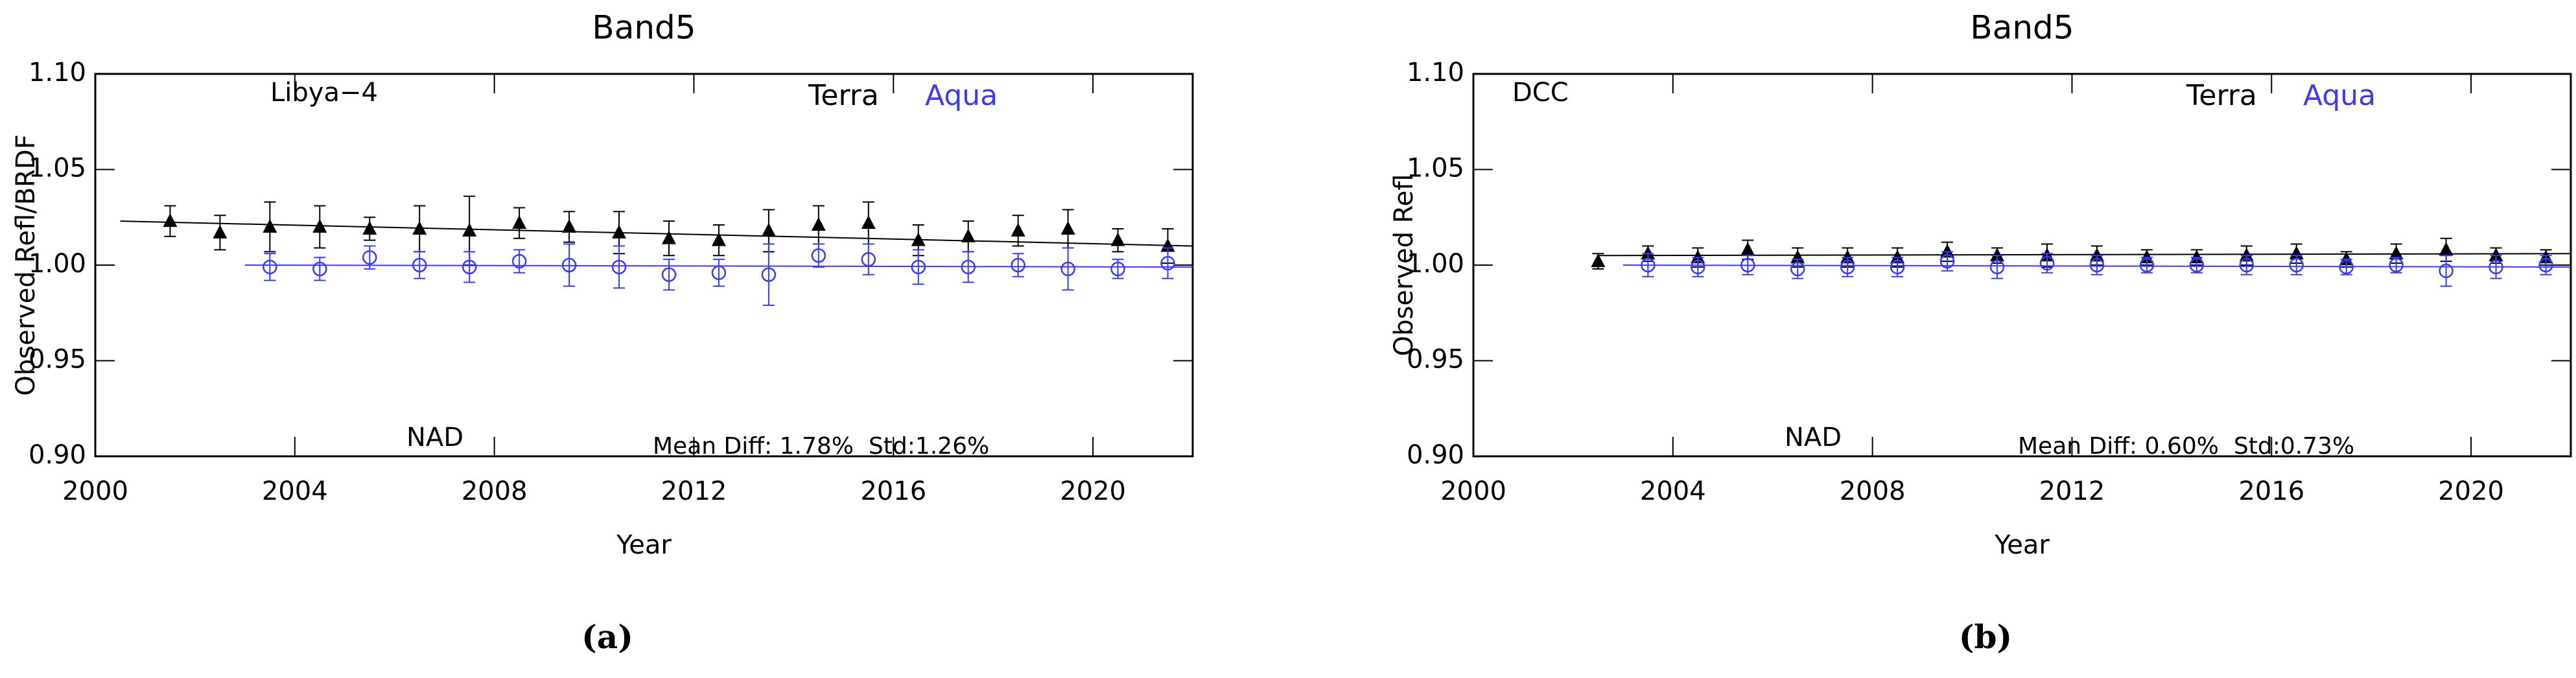  What do you see at coordinates (434, 438) in the screenshot?
I see `mode-label: NAD` at bounding box center [434, 438].